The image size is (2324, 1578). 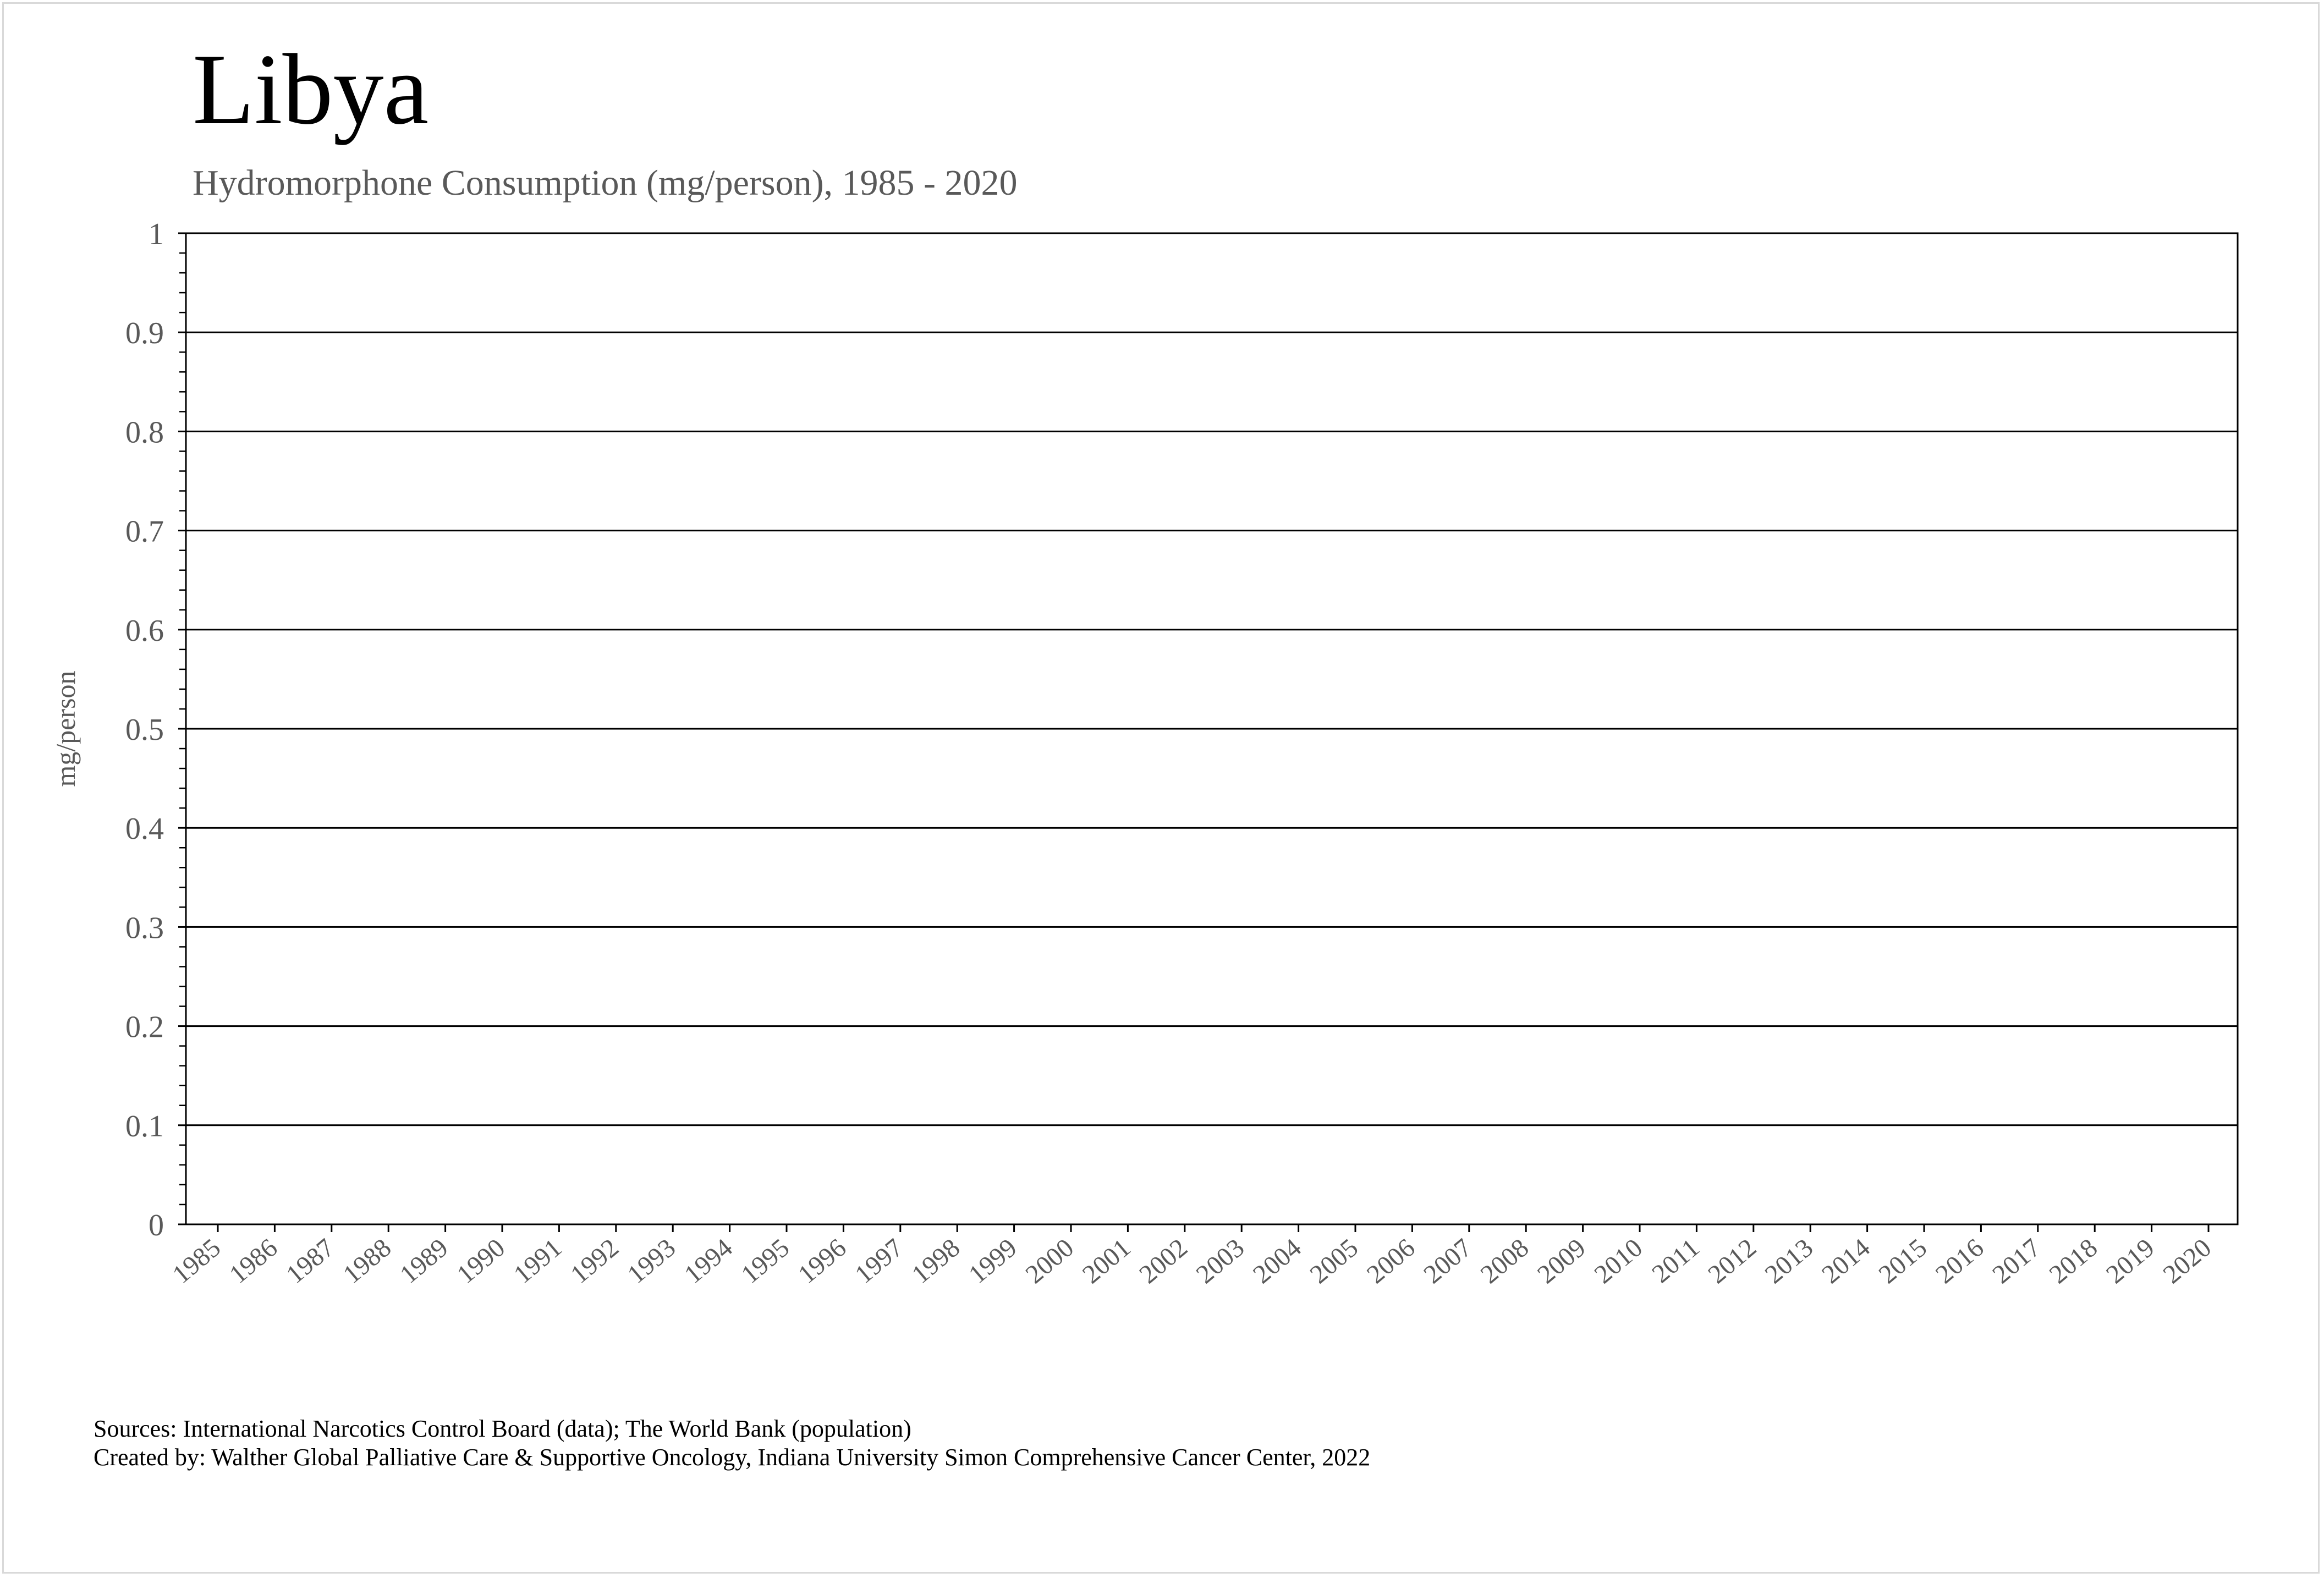 I want to click on x-tick-label: 1986, so click(x=254, y=1261).